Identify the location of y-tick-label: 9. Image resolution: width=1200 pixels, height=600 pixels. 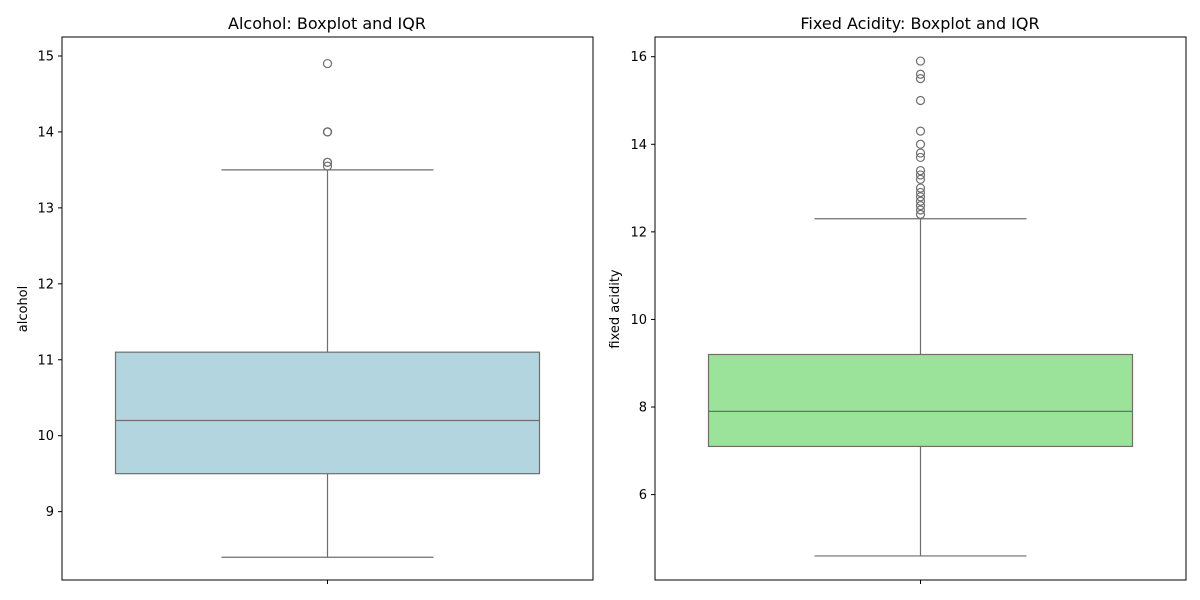
(50, 512).